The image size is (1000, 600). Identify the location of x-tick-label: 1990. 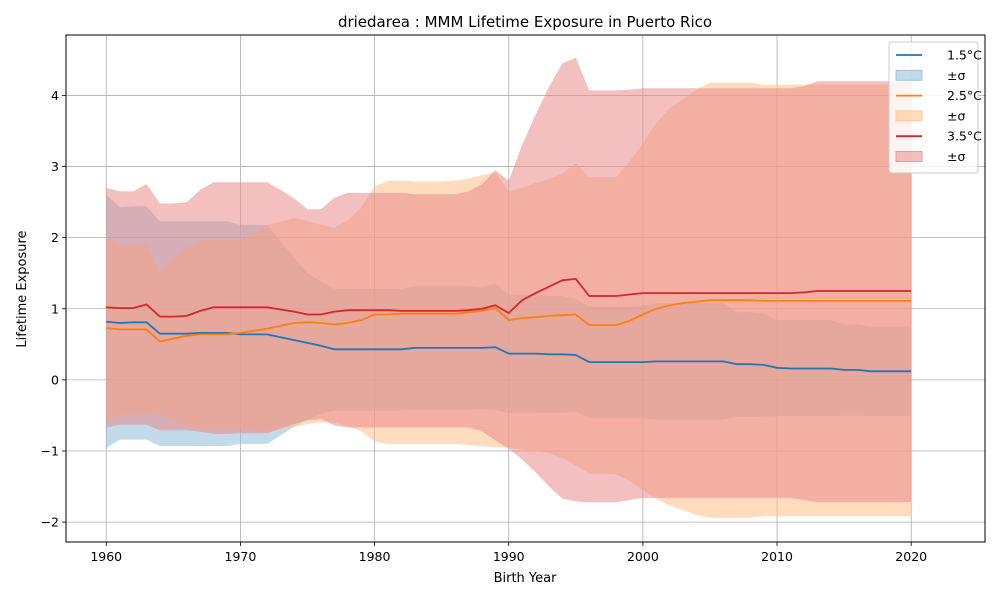
(509, 556).